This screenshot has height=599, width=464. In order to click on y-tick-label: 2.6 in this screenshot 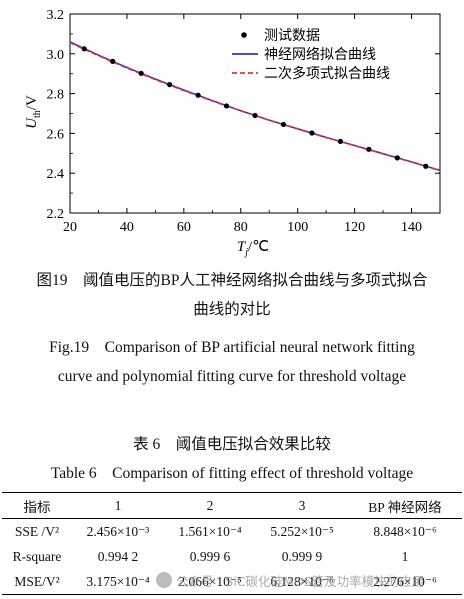, I will do `click(56, 134)`.